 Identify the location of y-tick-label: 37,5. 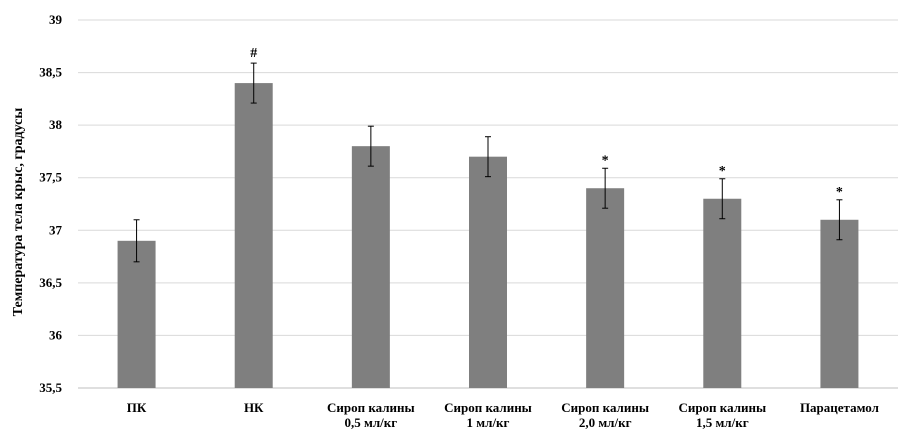
(50, 177).